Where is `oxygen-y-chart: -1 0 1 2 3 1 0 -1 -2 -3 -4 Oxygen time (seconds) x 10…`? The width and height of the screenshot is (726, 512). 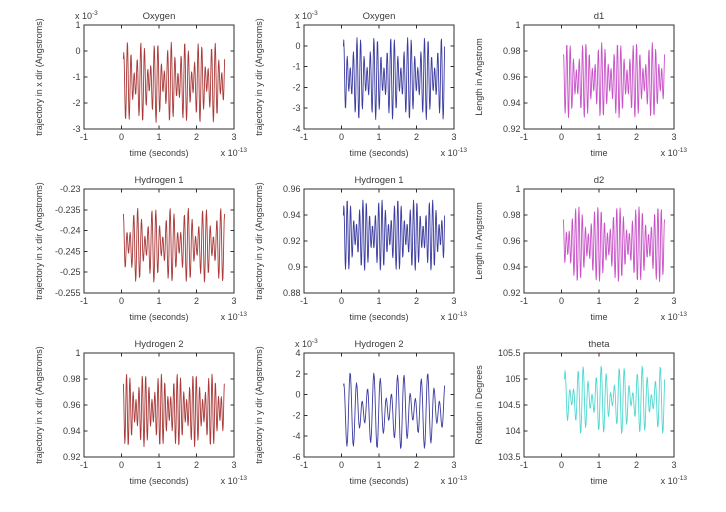
oxygen-y-chart: -1 0 1 2 3 1 0 -1 -2 -3 -4 Oxygen time (seconds) x 10… is located at coordinates (361, 84).